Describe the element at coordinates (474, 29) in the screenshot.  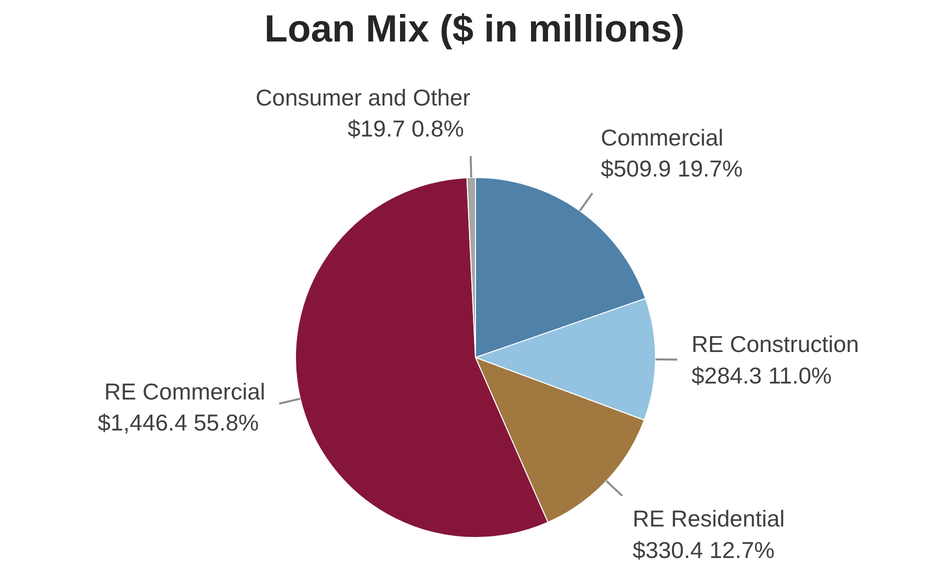
I see `chart-title: Loan Mix ($ in millions)` at that location.